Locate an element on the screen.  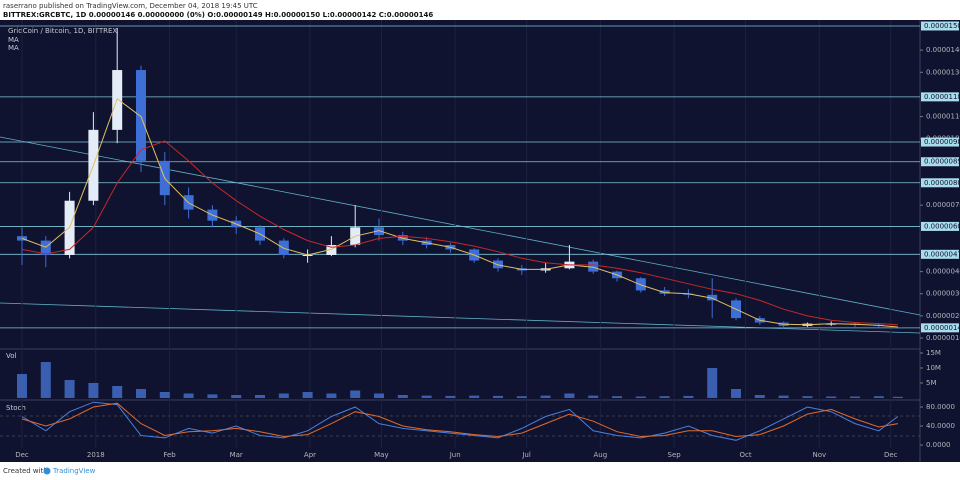
level-label: 0.00001509 is located at coordinates (942, 26).